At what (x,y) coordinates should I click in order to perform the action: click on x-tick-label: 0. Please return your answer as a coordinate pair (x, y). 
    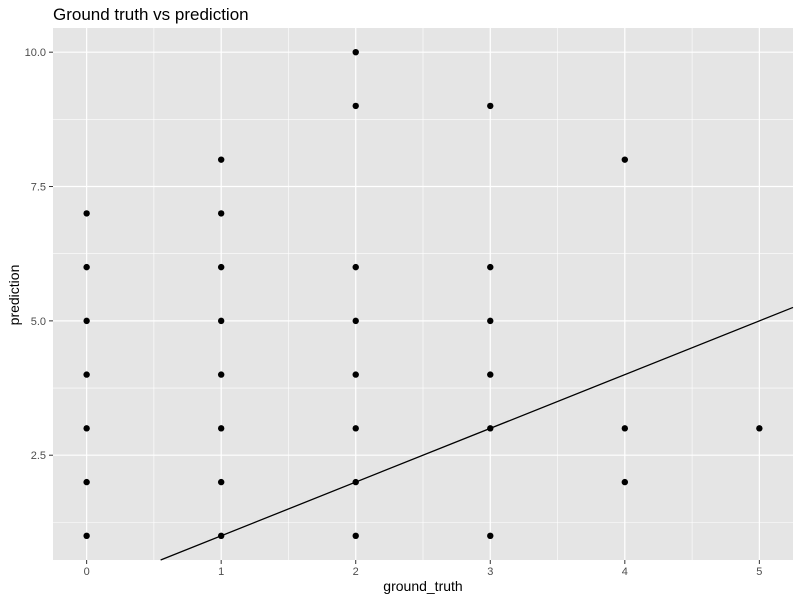
    Looking at the image, I should click on (87, 572).